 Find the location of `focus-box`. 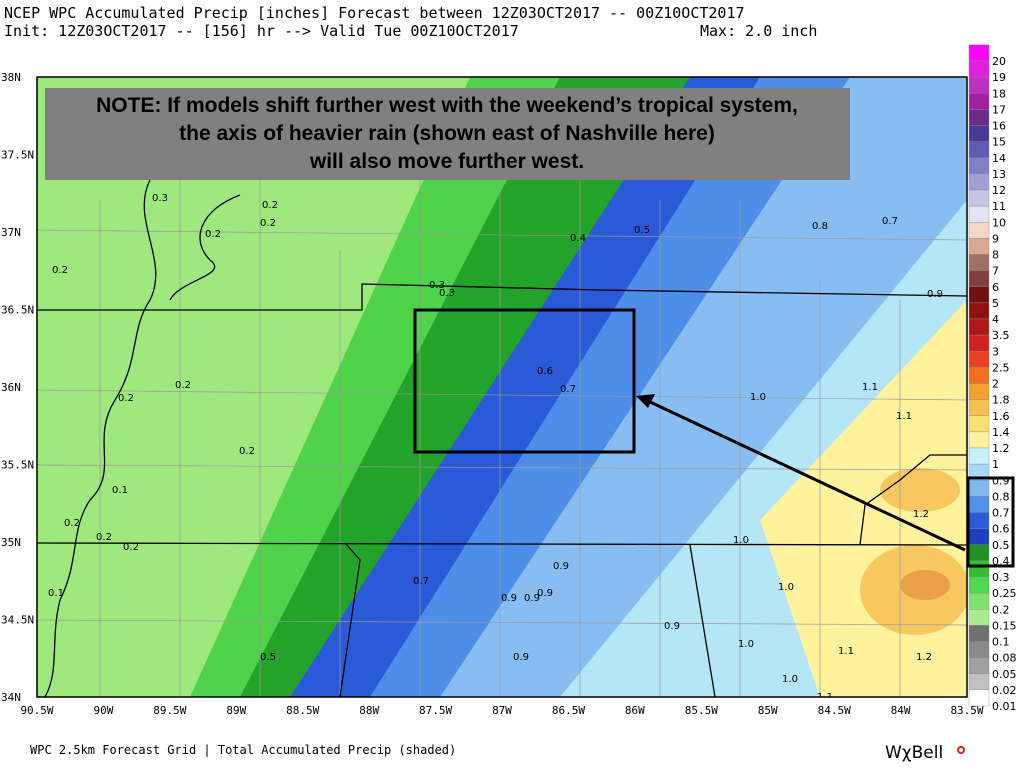

focus-box is located at coordinates (524, 381).